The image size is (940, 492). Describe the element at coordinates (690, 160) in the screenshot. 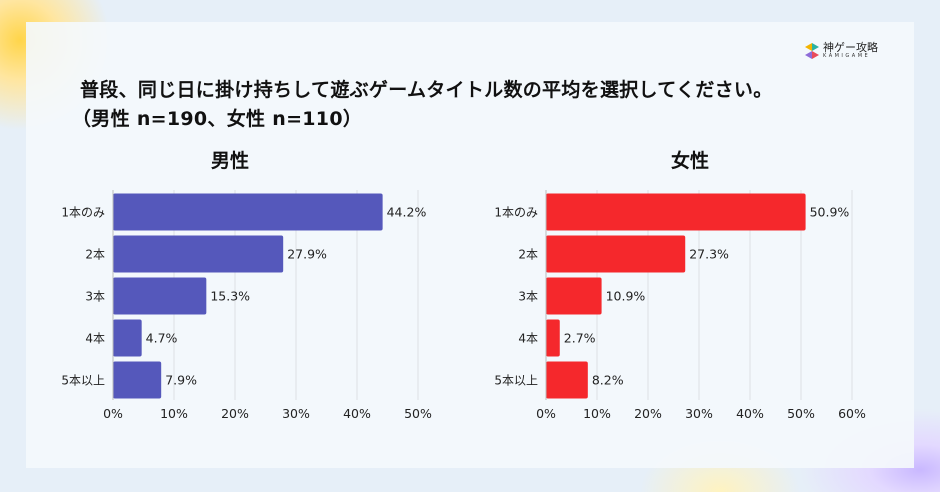

I see `chart-title: 女性` at that location.